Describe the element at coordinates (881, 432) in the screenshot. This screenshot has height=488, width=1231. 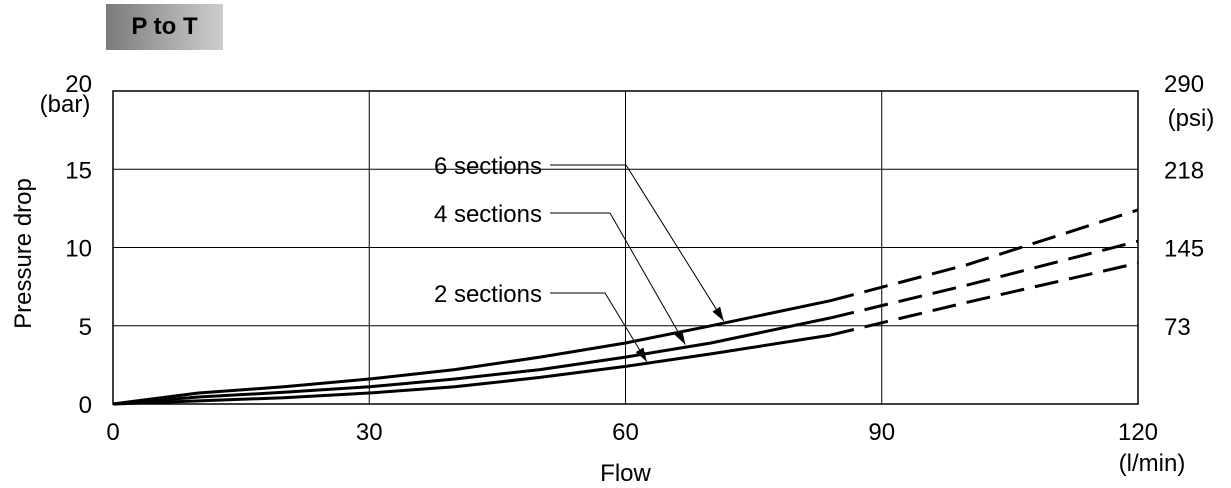
I see `x-tick-label: 90` at that location.